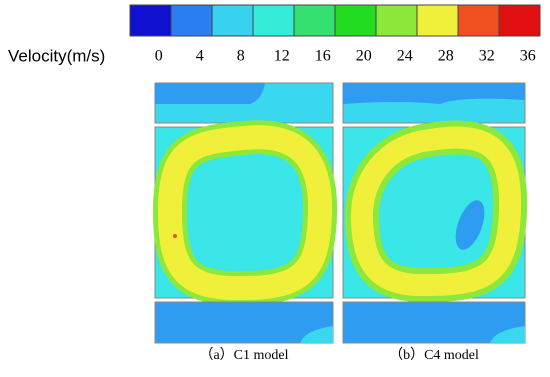 The width and height of the screenshot is (550, 377). I want to click on legend-tick: 8, so click(241, 56).